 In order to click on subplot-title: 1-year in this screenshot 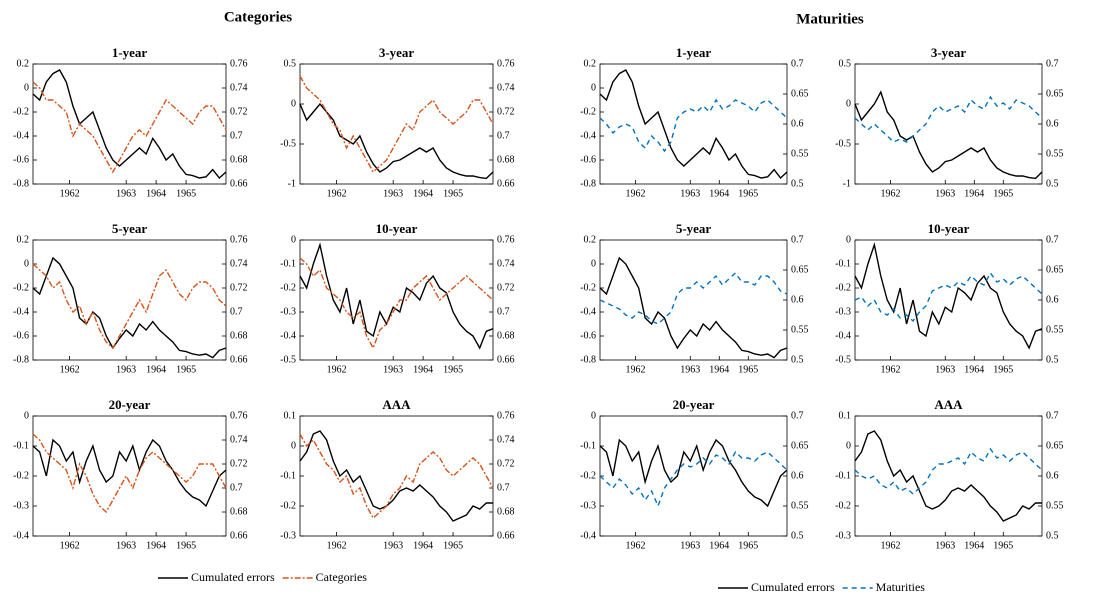, I will do `click(130, 52)`.